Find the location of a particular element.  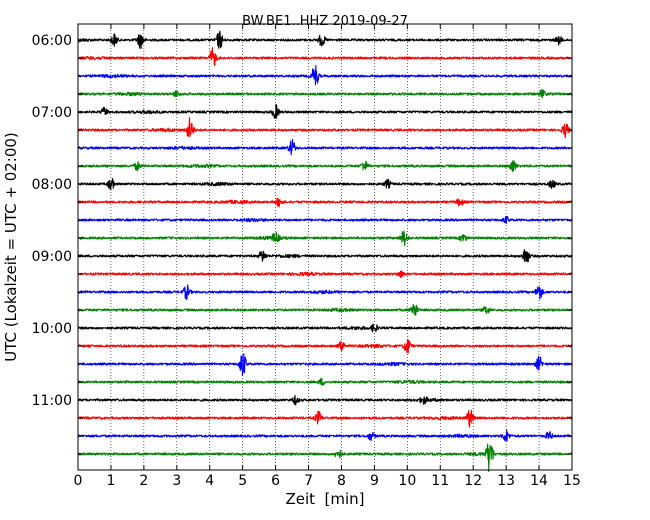

x-axis-label: Zeit [min] is located at coordinates (324, 499).